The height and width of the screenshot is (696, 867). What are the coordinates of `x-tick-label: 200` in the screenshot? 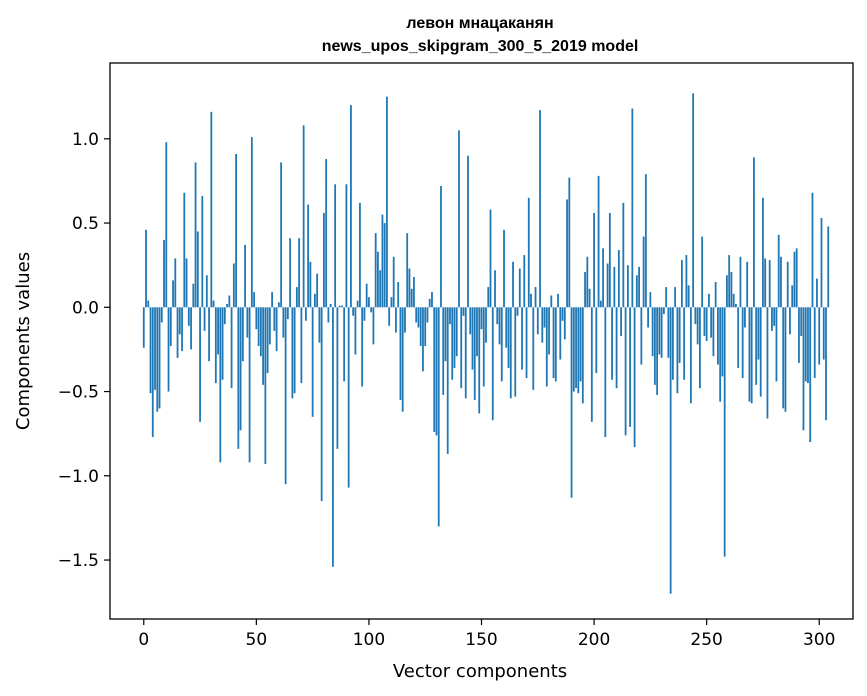 It's located at (594, 640).